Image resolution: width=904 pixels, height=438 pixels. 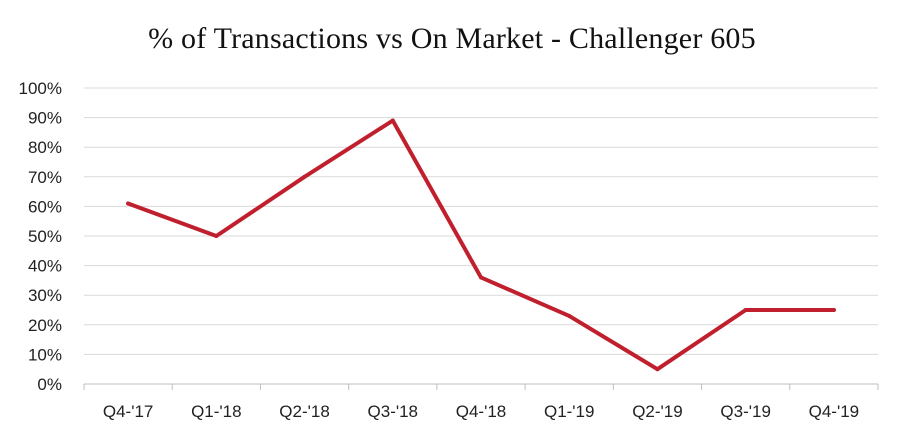 What do you see at coordinates (45, 236) in the screenshot?
I see `y-tick-label: 50%` at bounding box center [45, 236].